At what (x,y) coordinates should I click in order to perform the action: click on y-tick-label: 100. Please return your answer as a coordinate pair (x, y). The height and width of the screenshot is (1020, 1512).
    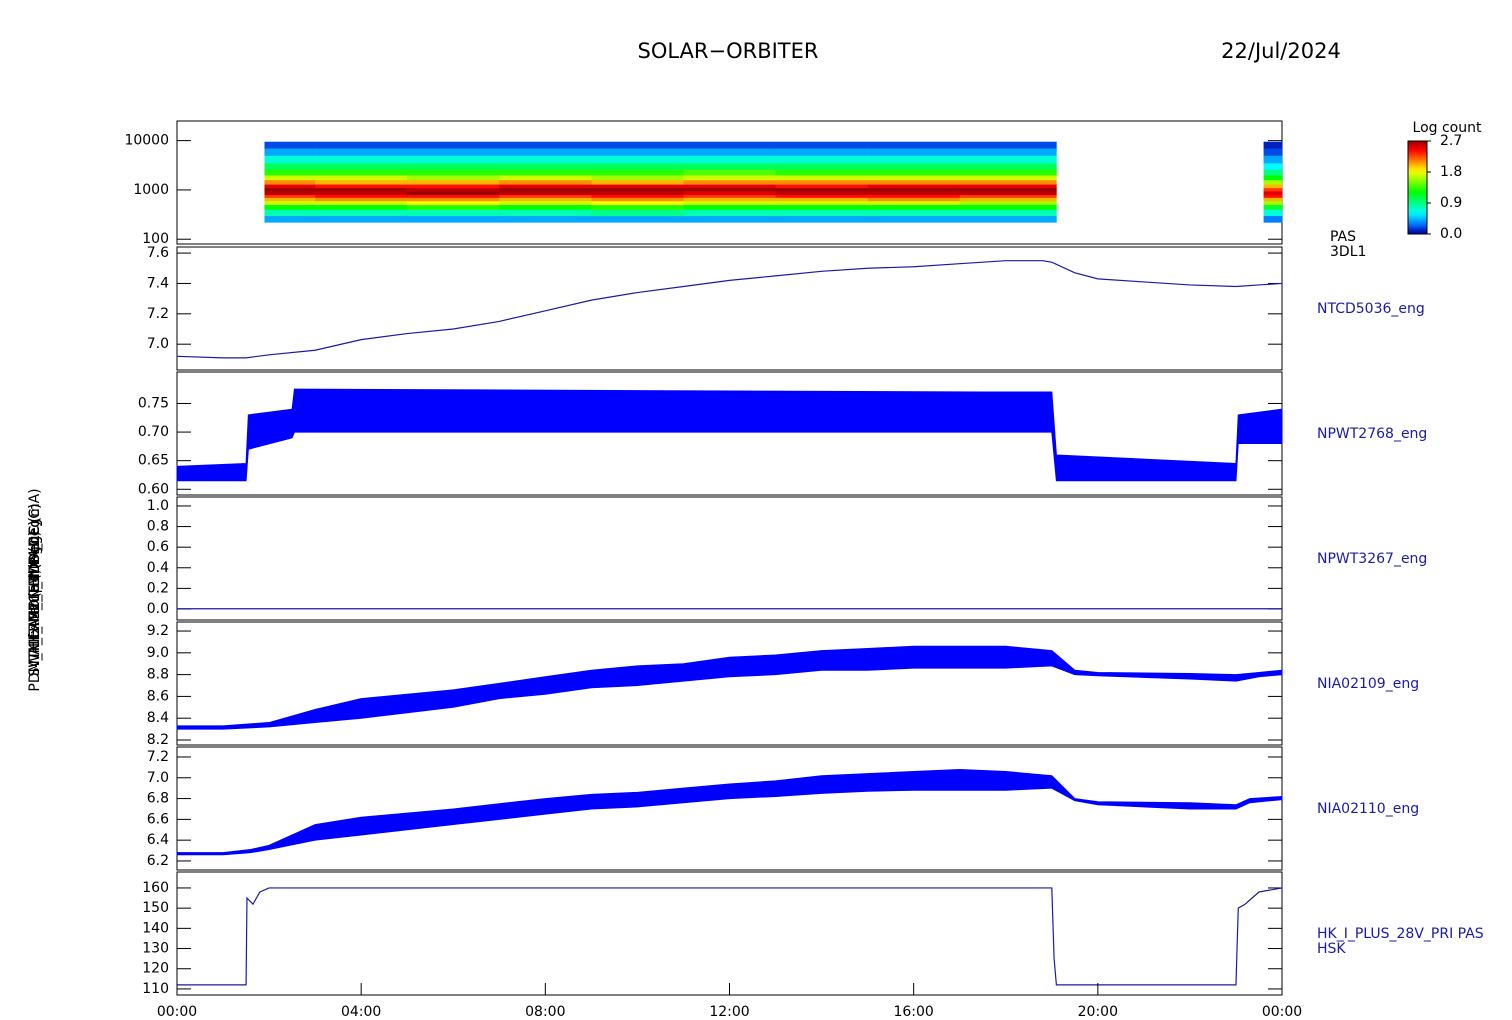
    Looking at the image, I should click on (155, 239).